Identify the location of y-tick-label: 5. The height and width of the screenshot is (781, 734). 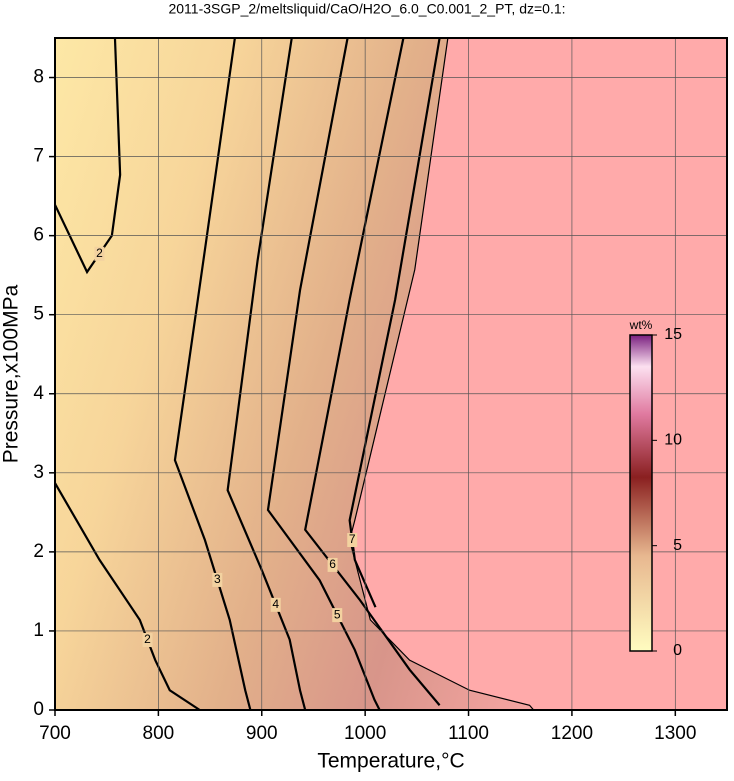
(38, 314).